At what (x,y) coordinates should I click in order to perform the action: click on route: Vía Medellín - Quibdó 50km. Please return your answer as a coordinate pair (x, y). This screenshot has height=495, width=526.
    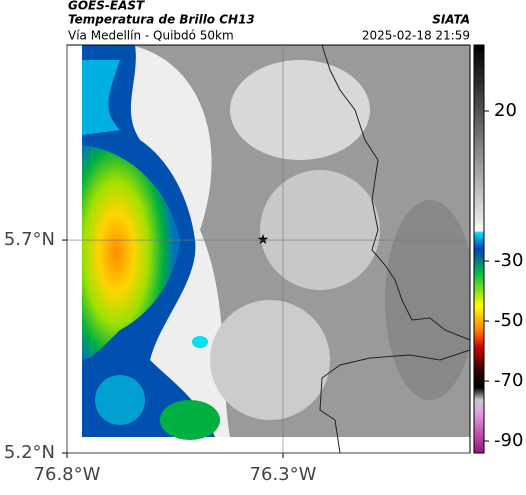
    Looking at the image, I should click on (151, 36).